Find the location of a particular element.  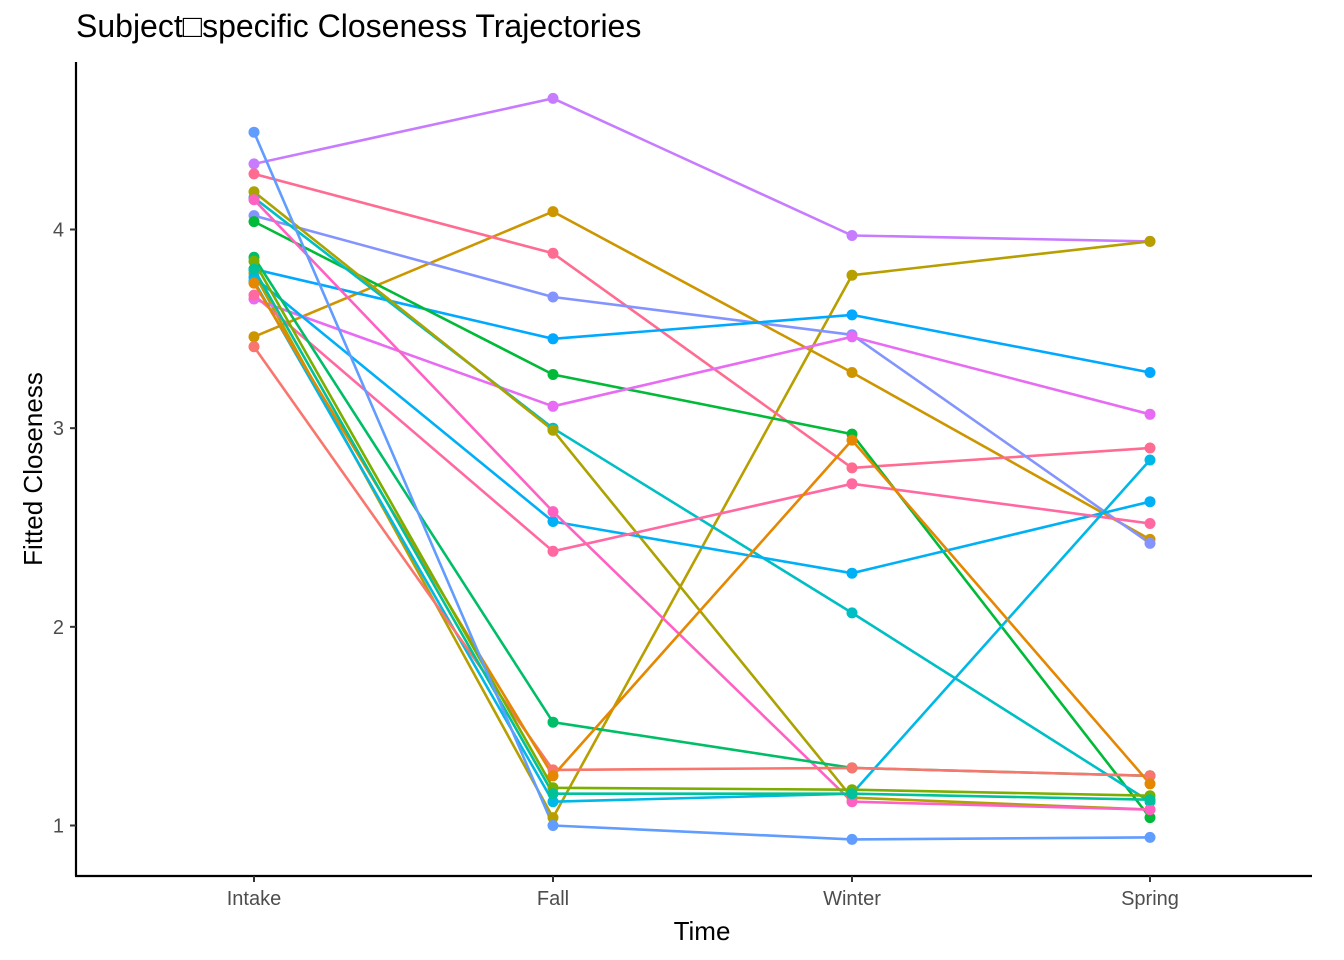

x-axis-title: Time is located at coordinates (702, 931).